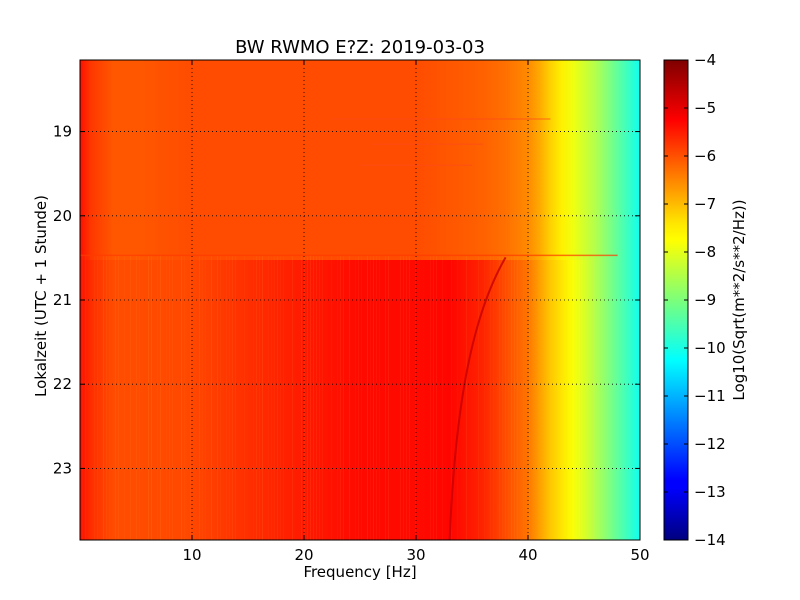  I want to click on colorbar-tick-label: −10, so click(710, 348).